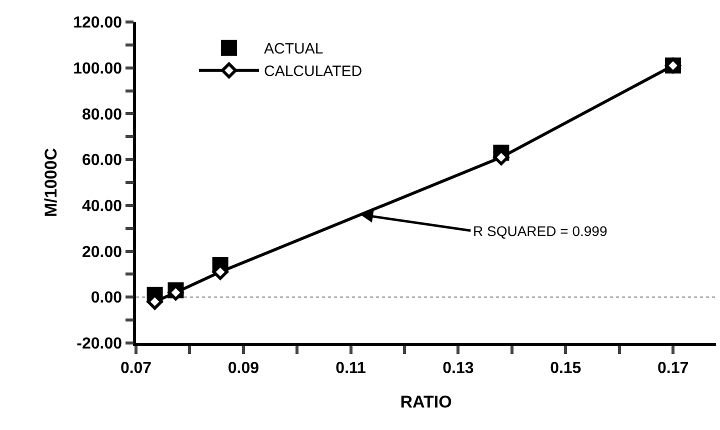 The width and height of the screenshot is (720, 430). Describe the element at coordinates (294, 49) in the screenshot. I see `legend-label: ACTUAL` at that location.